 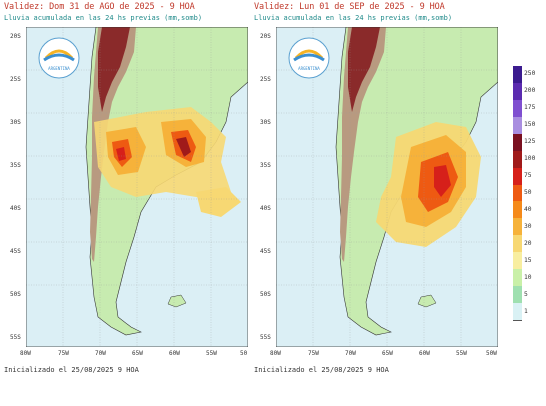 What do you see at coordinates (530, 91) in the screenshot?
I see `colorbar-label: 200` at bounding box center [530, 91].